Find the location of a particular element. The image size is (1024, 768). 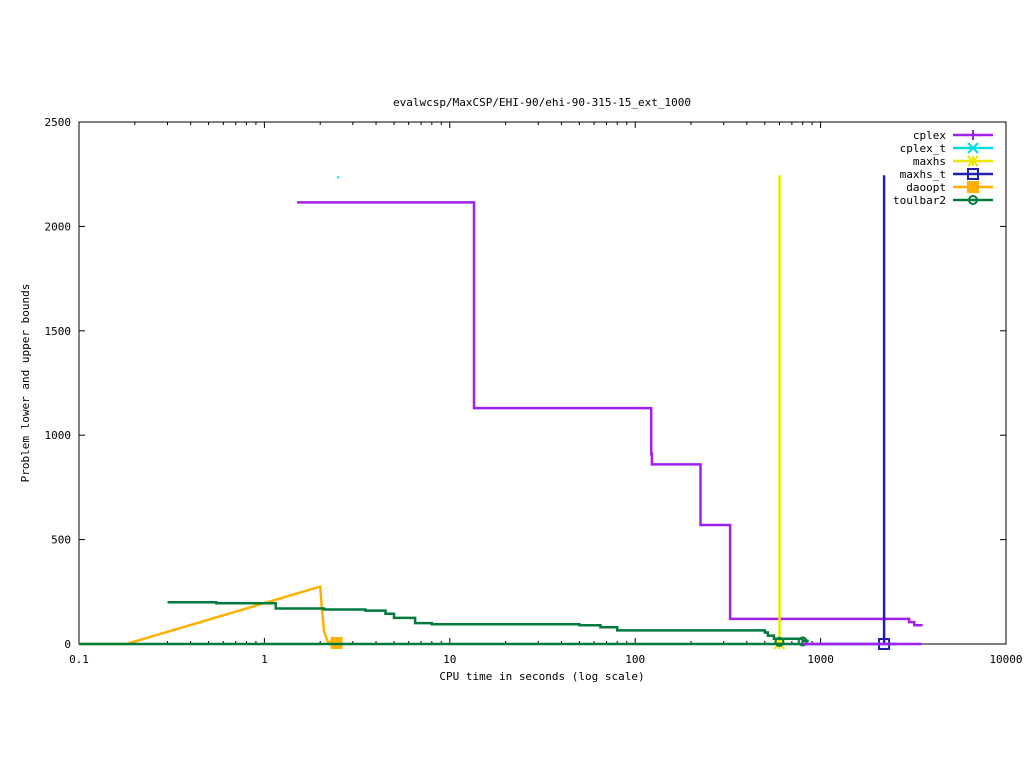

y-tick-label: 1000 is located at coordinates (58, 435).